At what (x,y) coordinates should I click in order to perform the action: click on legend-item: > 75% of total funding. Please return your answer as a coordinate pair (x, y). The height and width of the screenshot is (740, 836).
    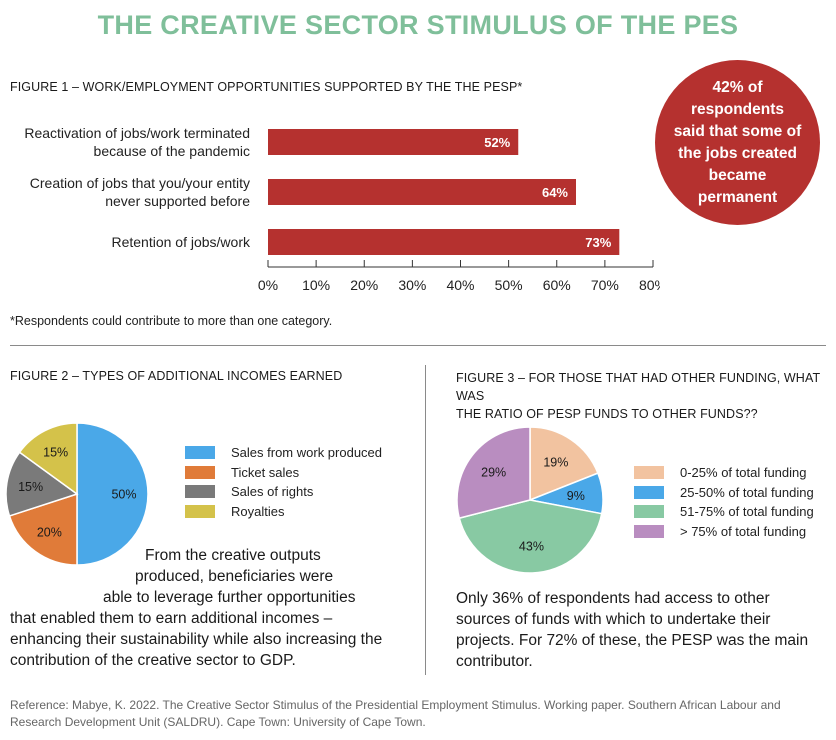
    Looking at the image, I should click on (720, 531).